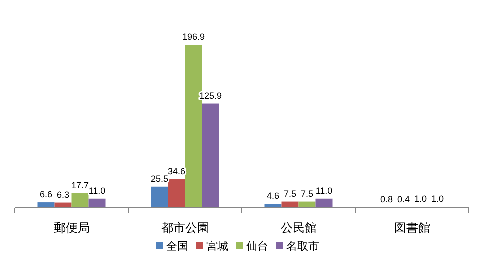  I want to click on data-label: 17.7, so click(80, 185).